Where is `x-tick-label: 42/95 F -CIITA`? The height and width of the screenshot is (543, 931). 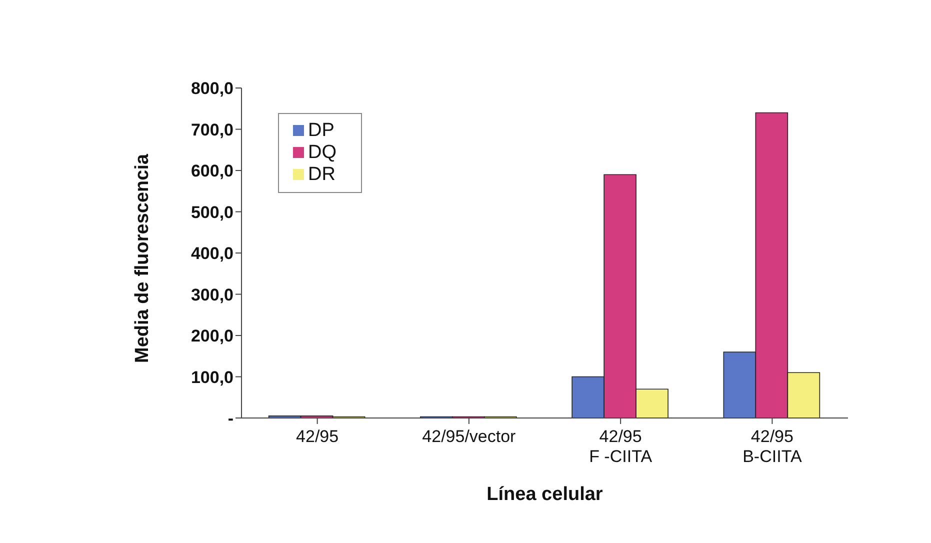 x-tick-label: 42/95 F -CIITA is located at coordinates (621, 446).